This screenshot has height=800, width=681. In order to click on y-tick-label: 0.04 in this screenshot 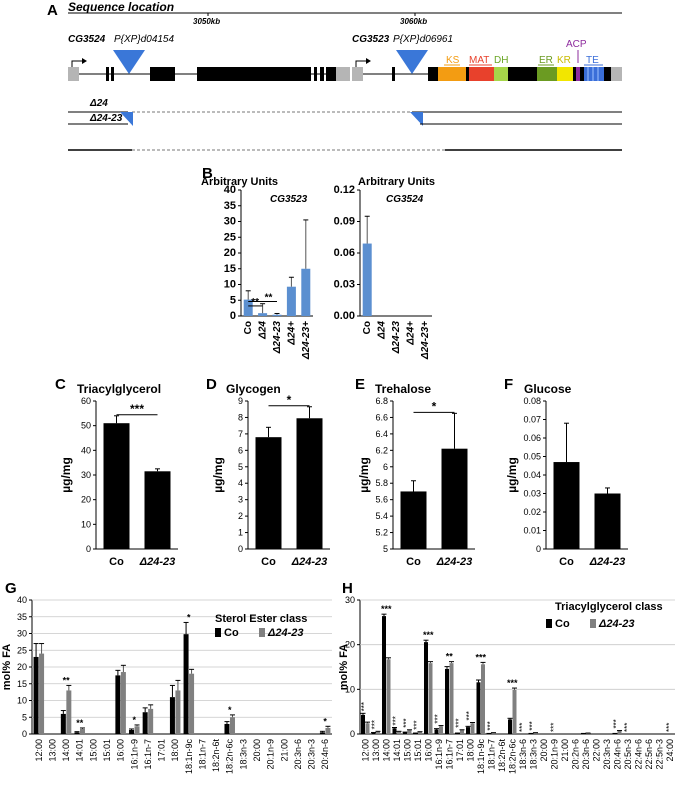, I will do `click(532, 475)`.